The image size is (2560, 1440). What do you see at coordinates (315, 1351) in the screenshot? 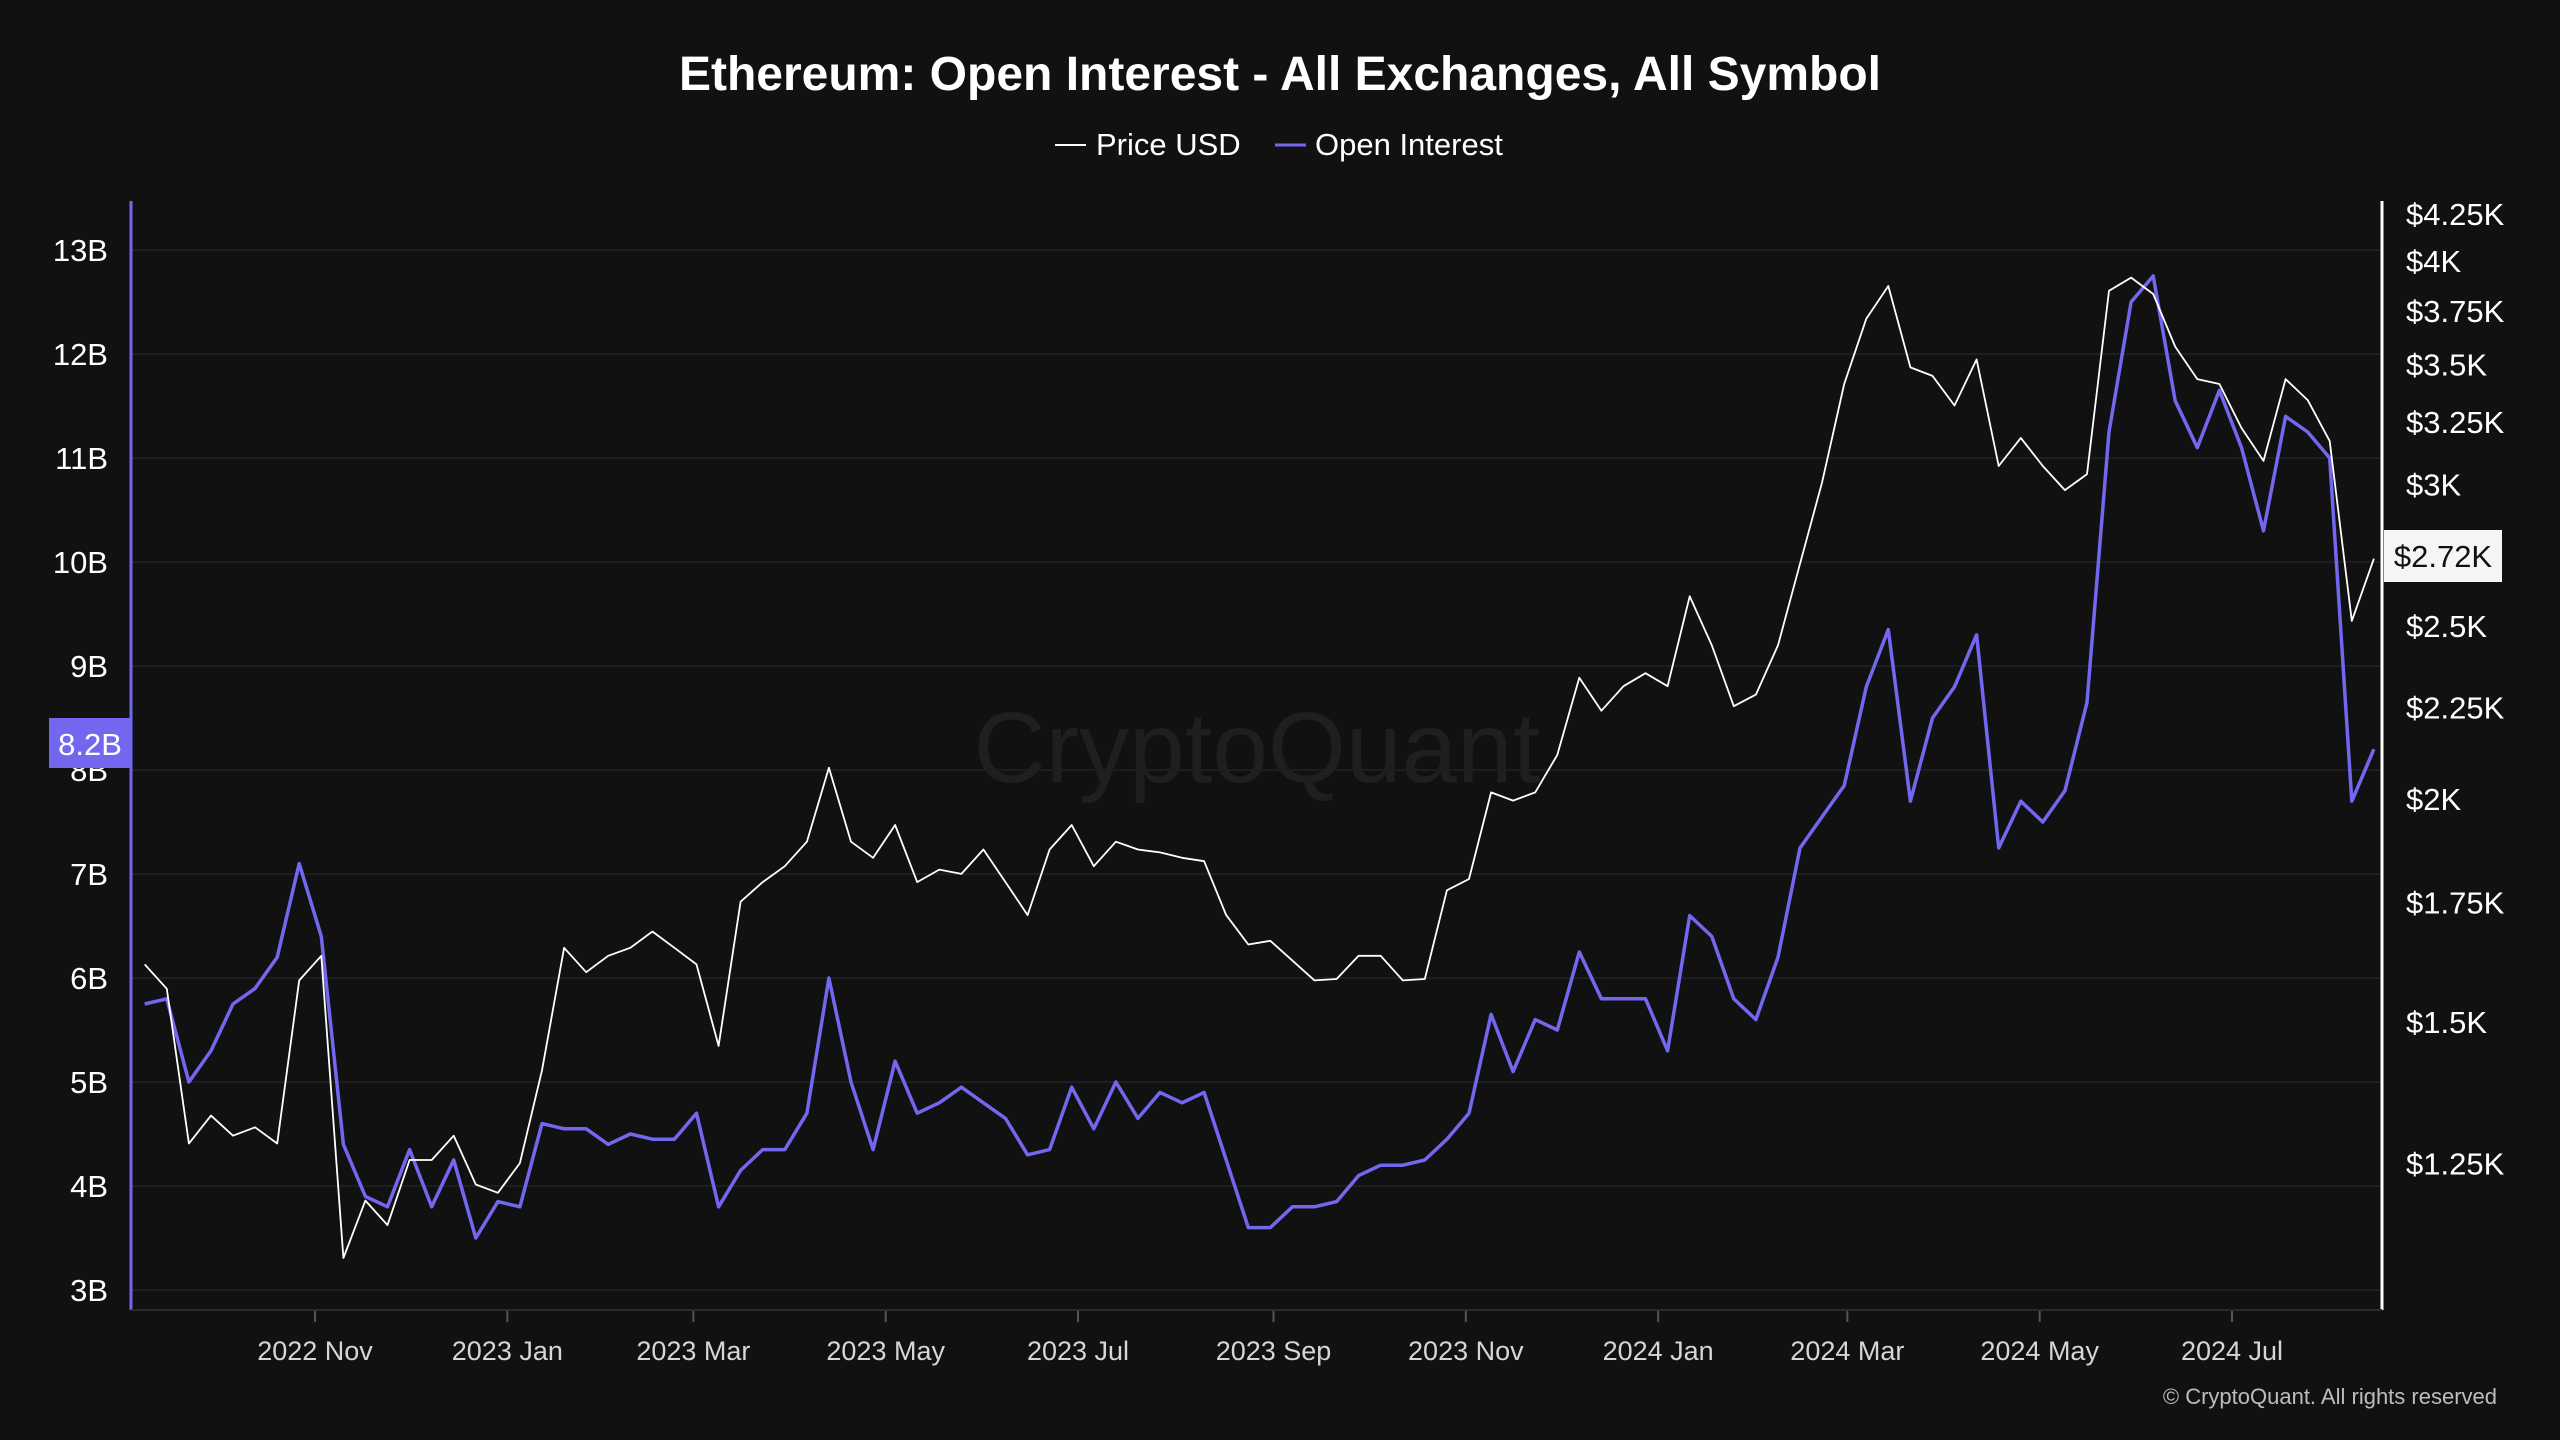
I see `x-tick-label: 2022 Nov` at bounding box center [315, 1351].